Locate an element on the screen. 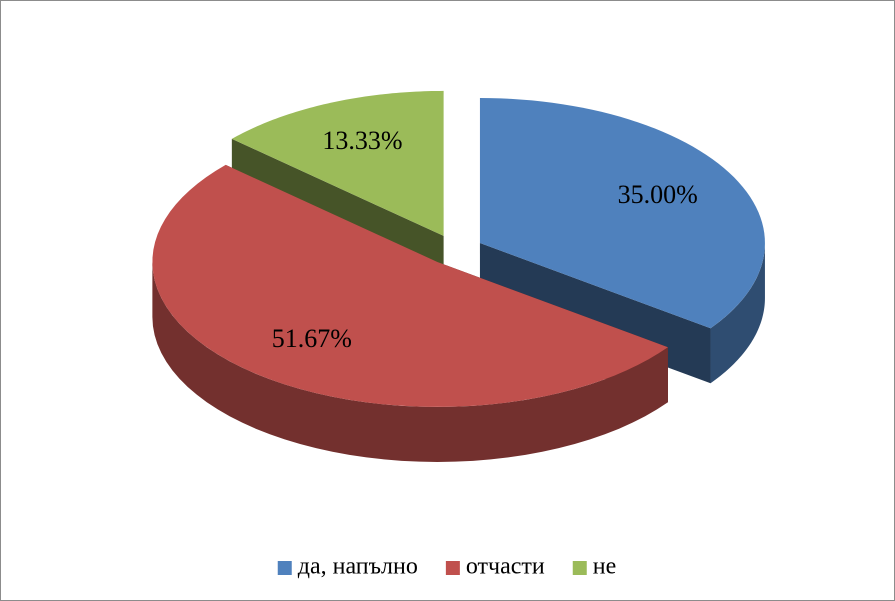 This screenshot has height=601, width=895. data-label: 13.33% is located at coordinates (362, 140).